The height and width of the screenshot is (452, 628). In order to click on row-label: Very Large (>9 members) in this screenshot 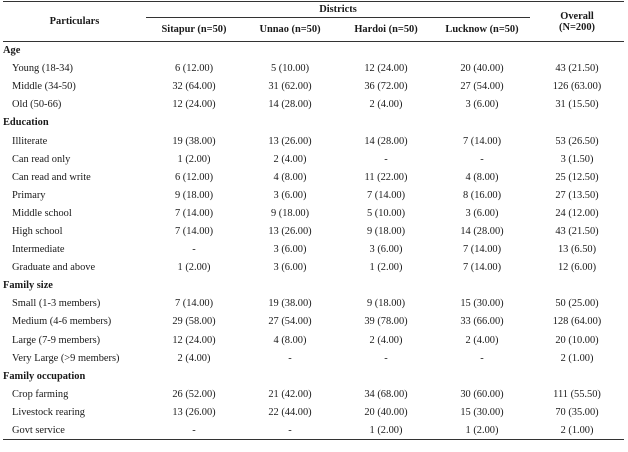, I will do `click(66, 358)`.